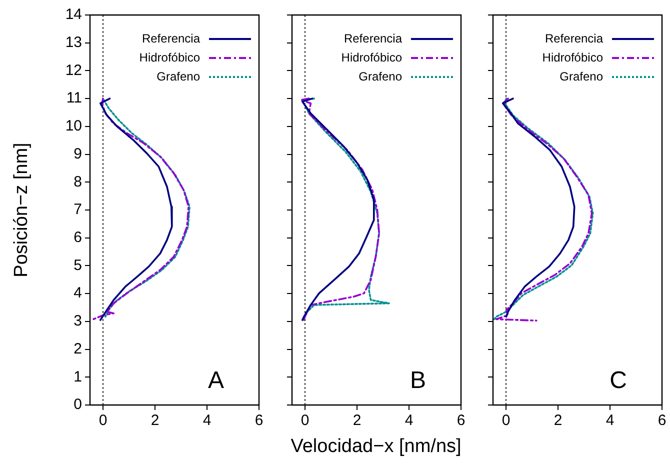  What do you see at coordinates (78, 181) in the screenshot?
I see `y-tick-label: 8` at bounding box center [78, 181].